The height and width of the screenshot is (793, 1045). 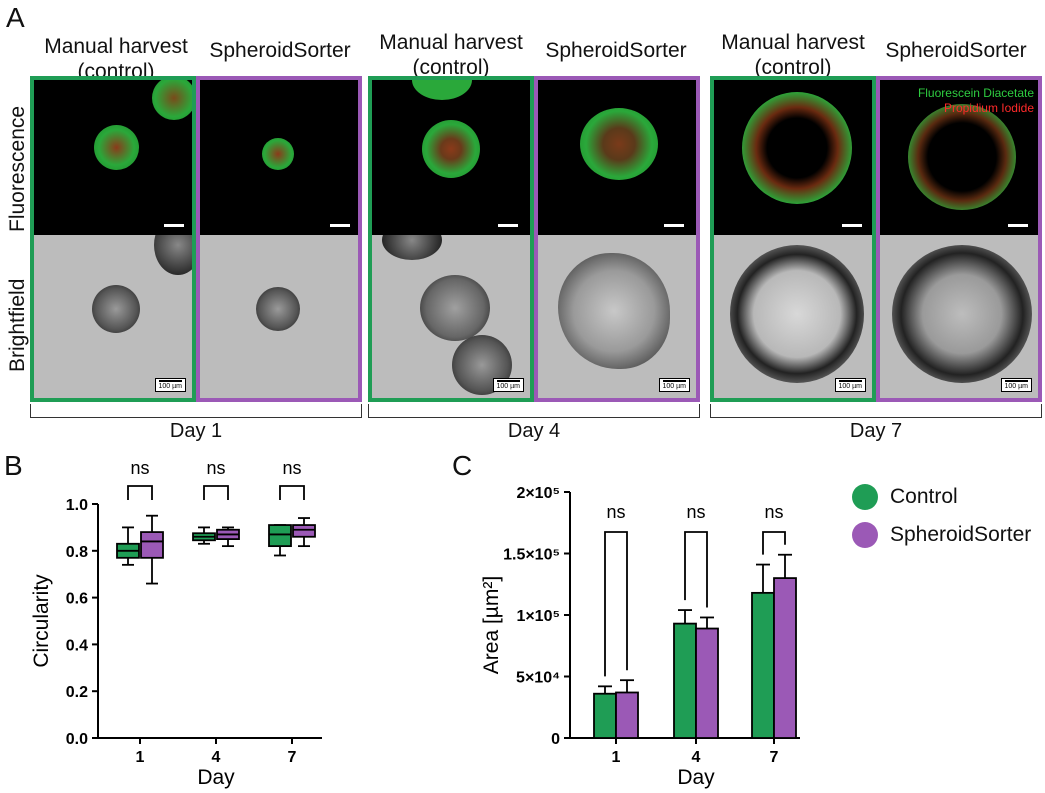 What do you see at coordinates (538, 493) in the screenshot?
I see `y-tick-label: 2×10⁵` at bounding box center [538, 493].